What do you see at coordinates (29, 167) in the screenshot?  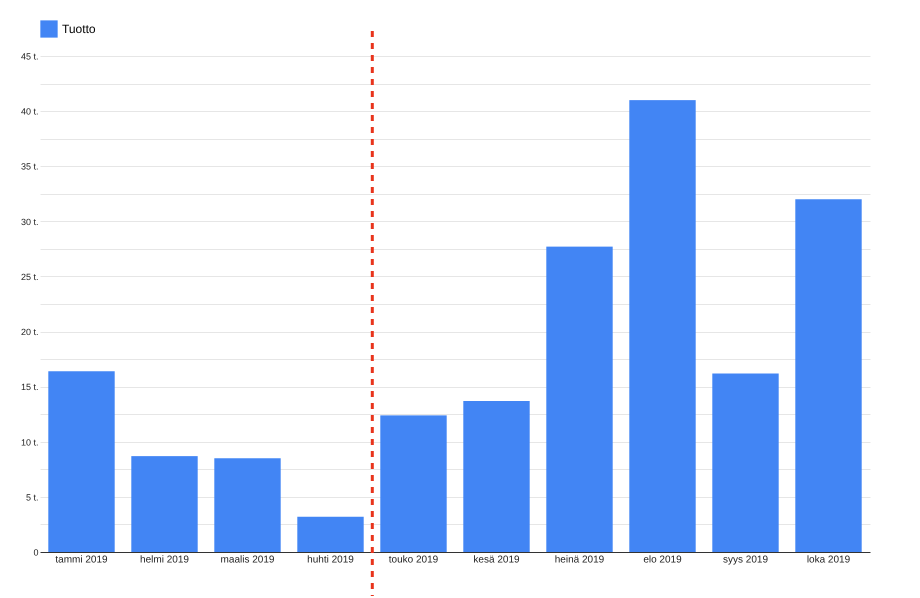 I see `y-tick-label: 35 t.` at bounding box center [29, 167].